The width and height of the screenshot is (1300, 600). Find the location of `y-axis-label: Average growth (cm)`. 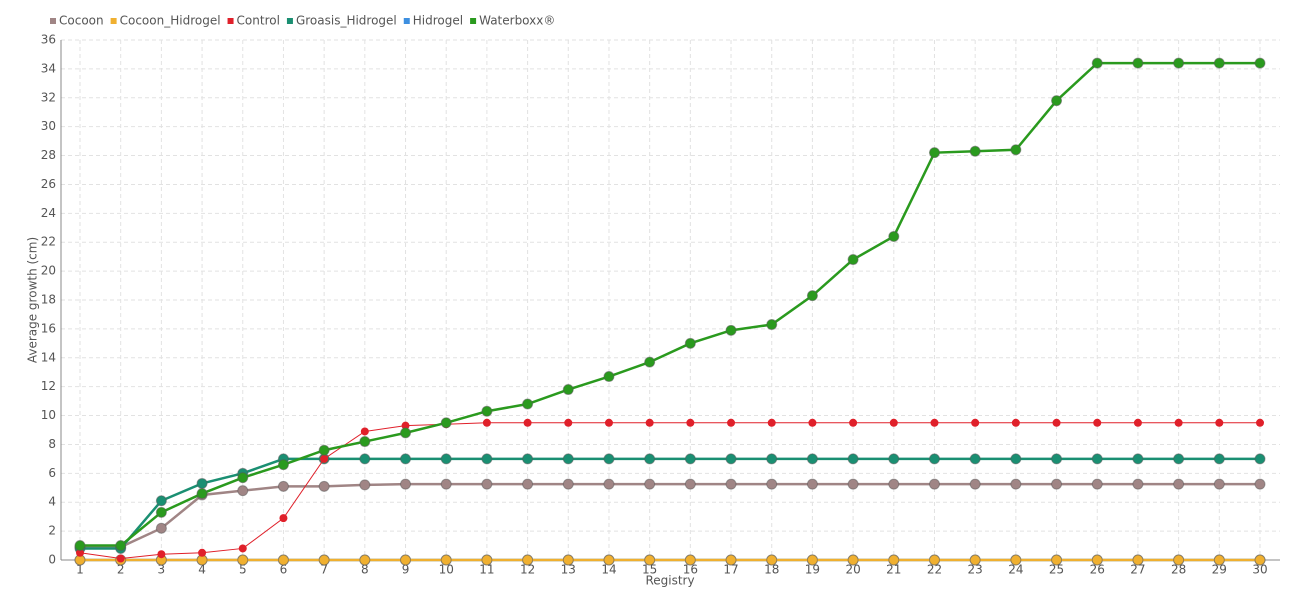

y-axis-label: Average growth (cm) is located at coordinates (33, 300).